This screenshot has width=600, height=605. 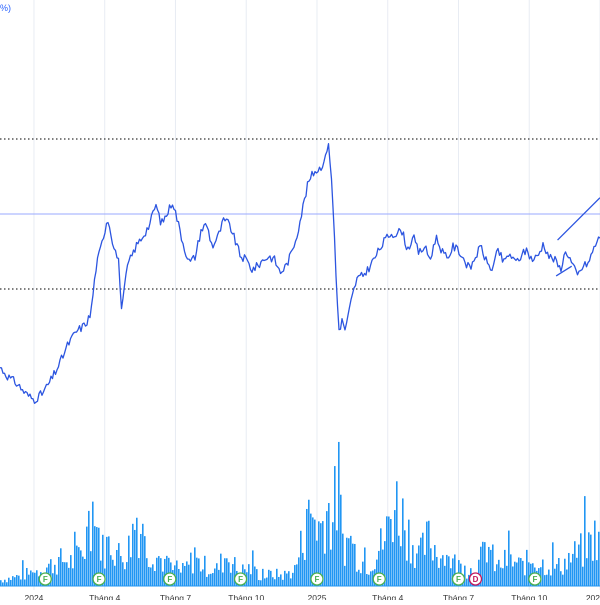 What do you see at coordinates (578, 219) in the screenshot?
I see `trend-line` at bounding box center [578, 219].